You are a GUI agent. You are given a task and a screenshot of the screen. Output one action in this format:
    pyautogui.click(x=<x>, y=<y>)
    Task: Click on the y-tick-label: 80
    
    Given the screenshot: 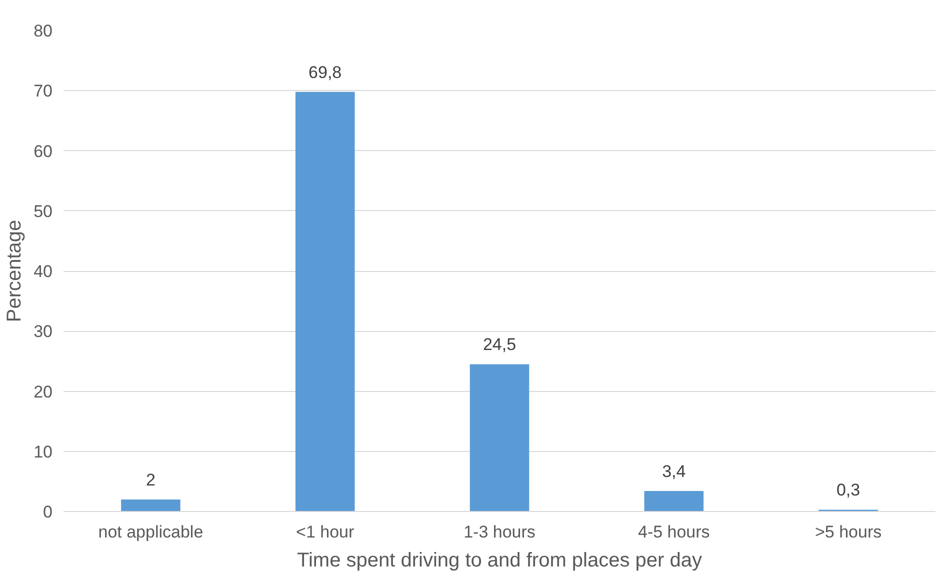 What is the action you would take?
    pyautogui.click(x=43, y=31)
    